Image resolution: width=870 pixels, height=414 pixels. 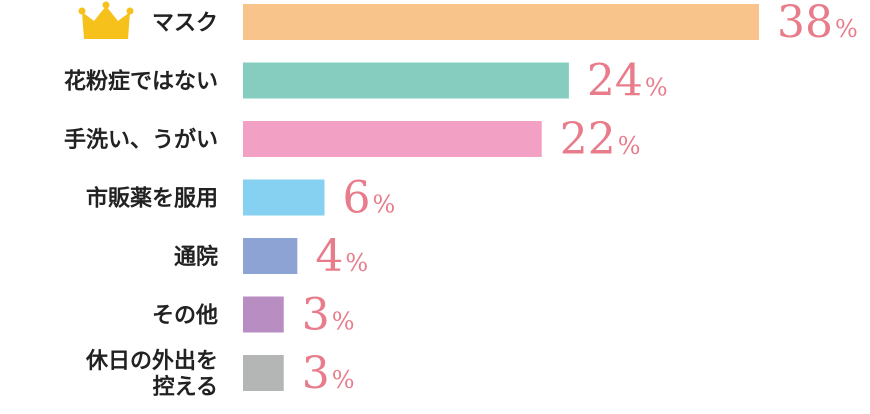 I want to click on category-label-0: マスク, so click(x=185, y=23).